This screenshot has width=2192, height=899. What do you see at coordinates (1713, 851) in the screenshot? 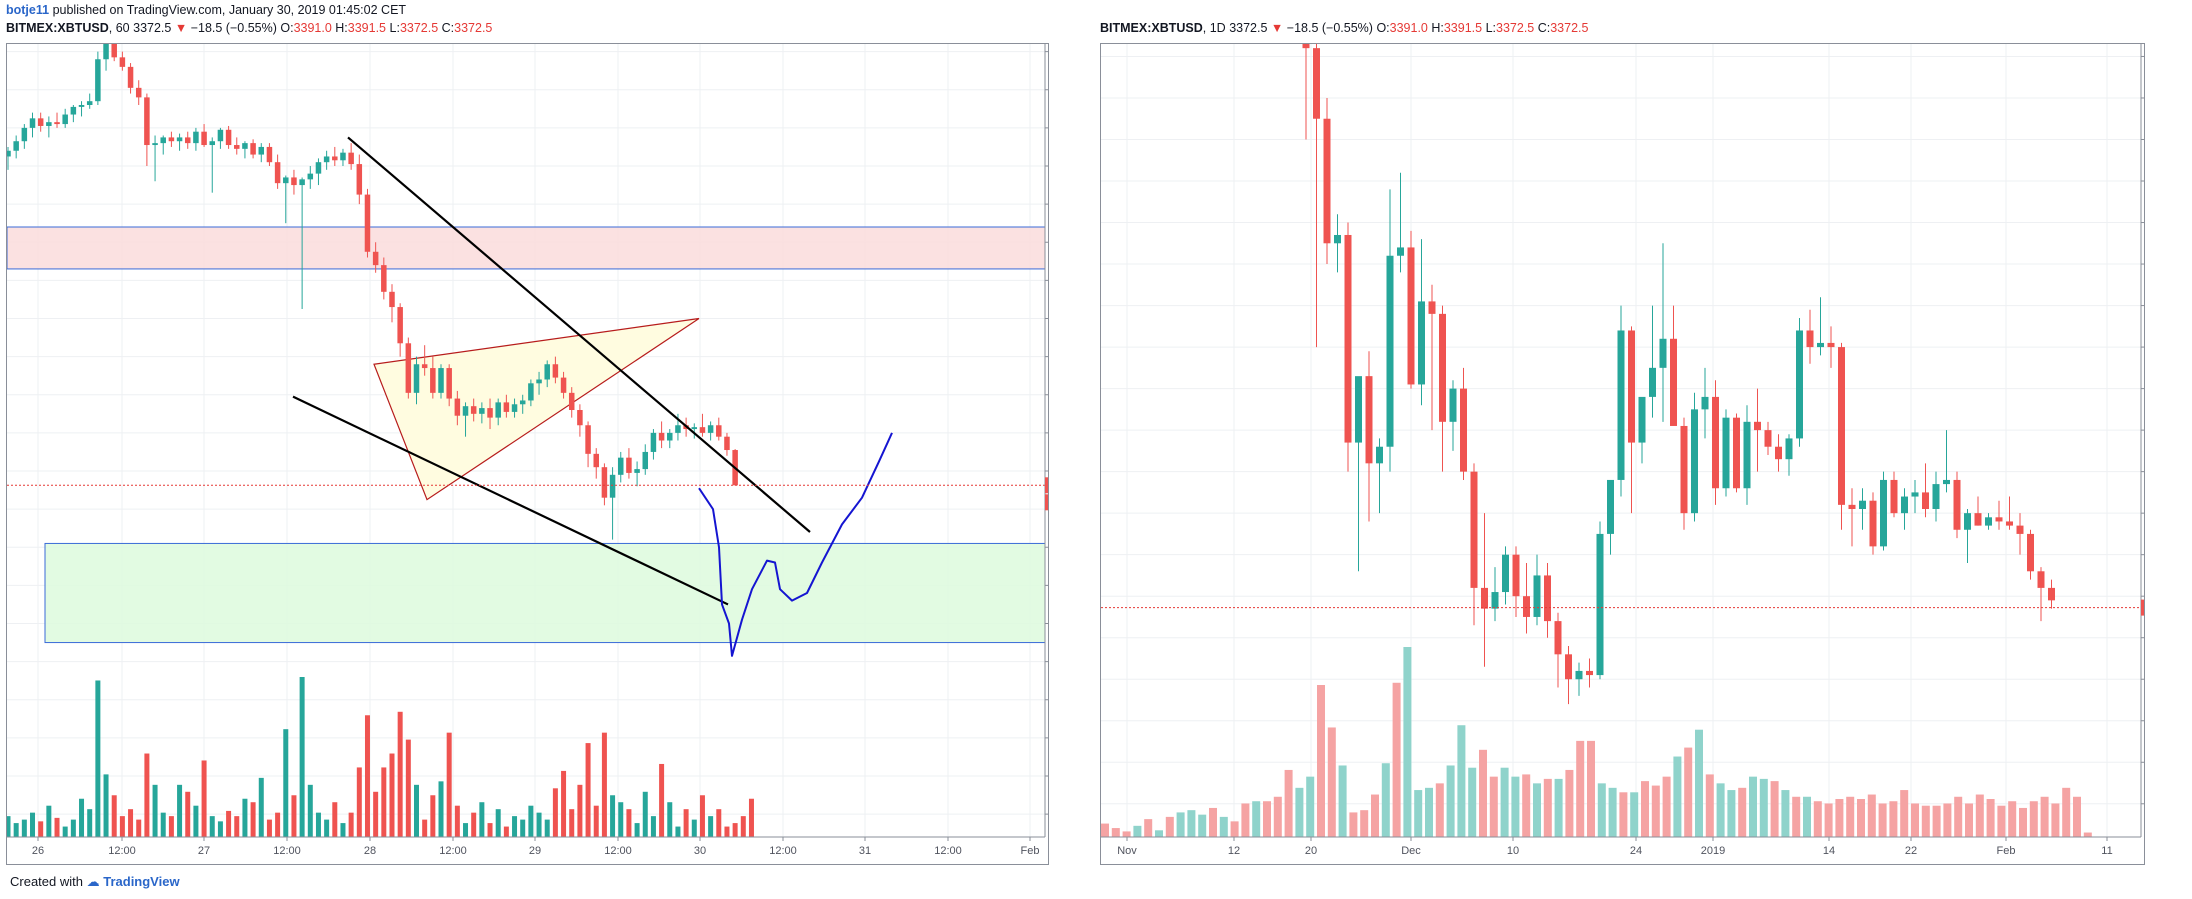
I see `time-tick-label: 2019` at bounding box center [1713, 851].